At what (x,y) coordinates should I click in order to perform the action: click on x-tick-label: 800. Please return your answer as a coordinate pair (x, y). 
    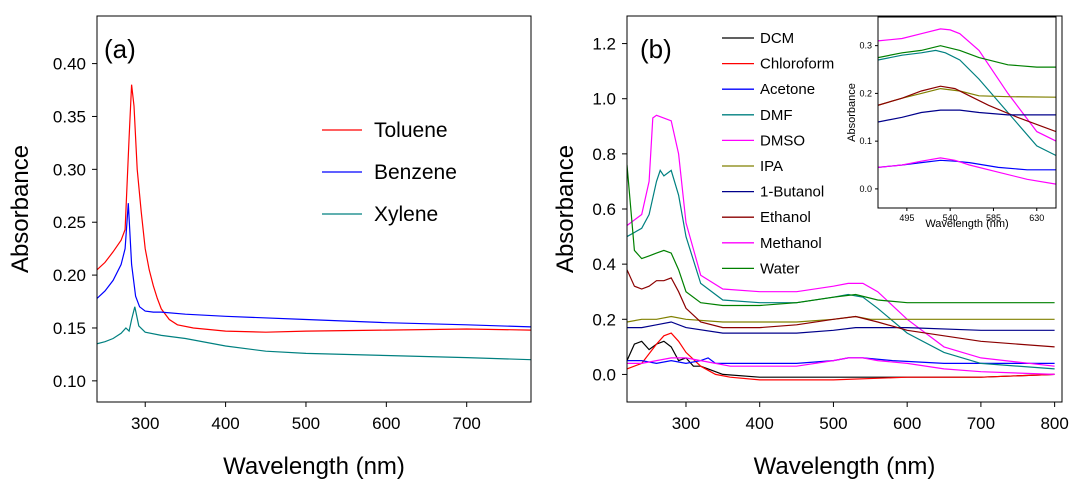
    Looking at the image, I should click on (1054, 423).